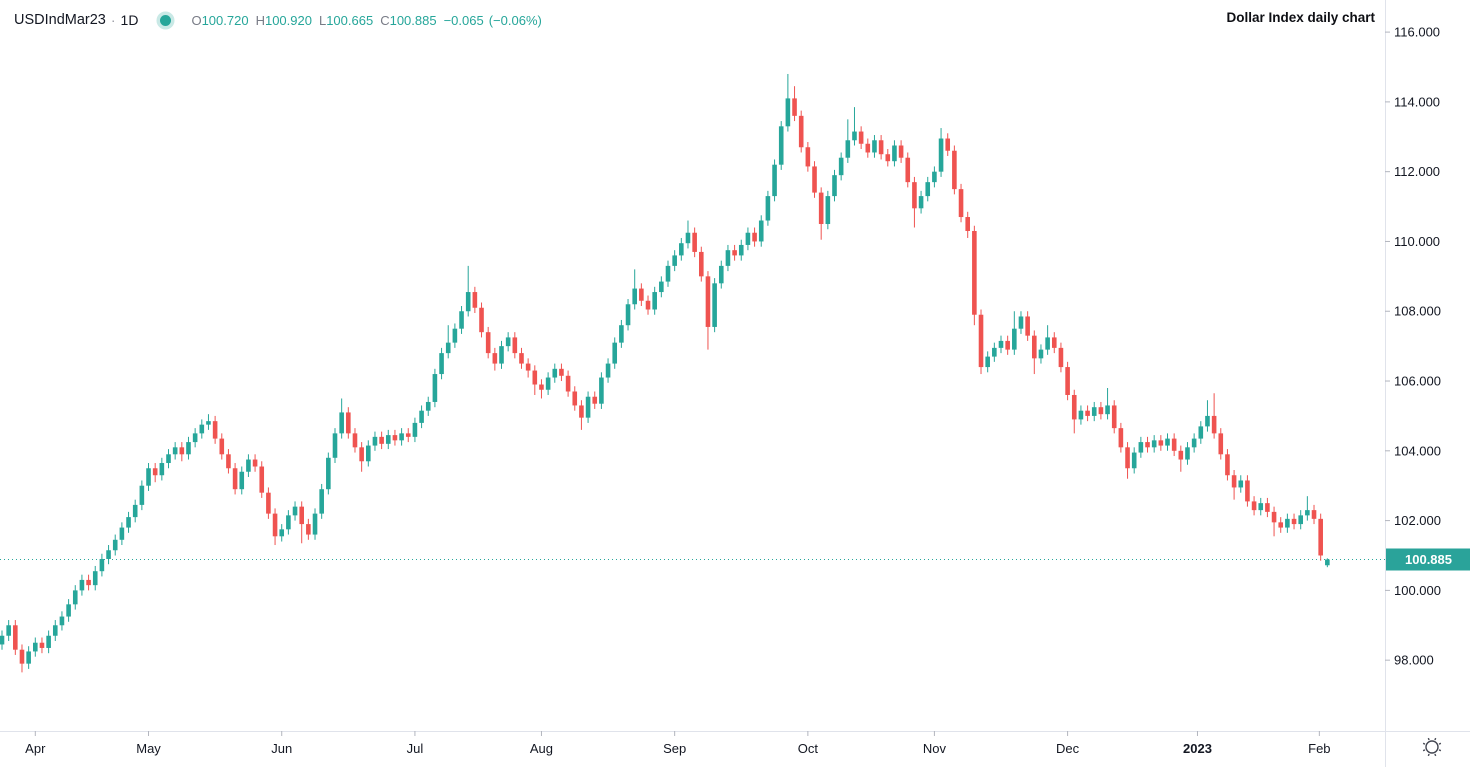 The height and width of the screenshot is (767, 1470). What do you see at coordinates (808, 748) in the screenshot?
I see `time-tick-label: Oct` at bounding box center [808, 748].